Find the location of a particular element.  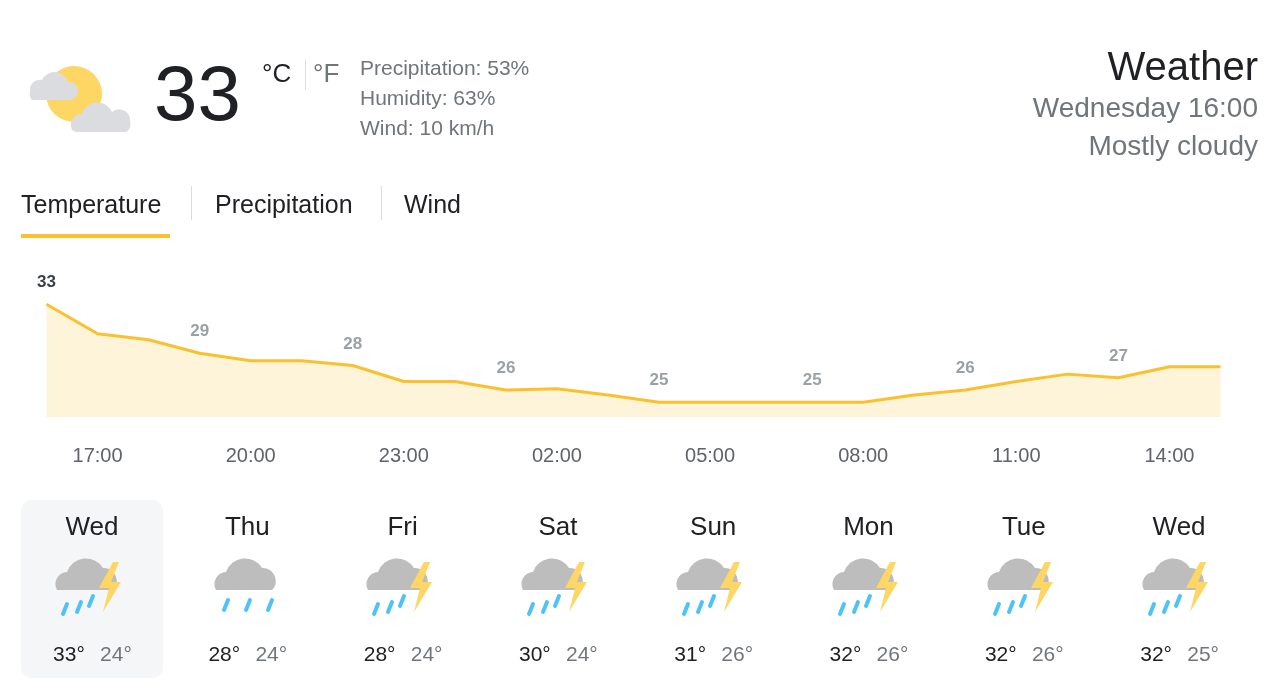

x-tick-label: 02:00 is located at coordinates (556, 455).